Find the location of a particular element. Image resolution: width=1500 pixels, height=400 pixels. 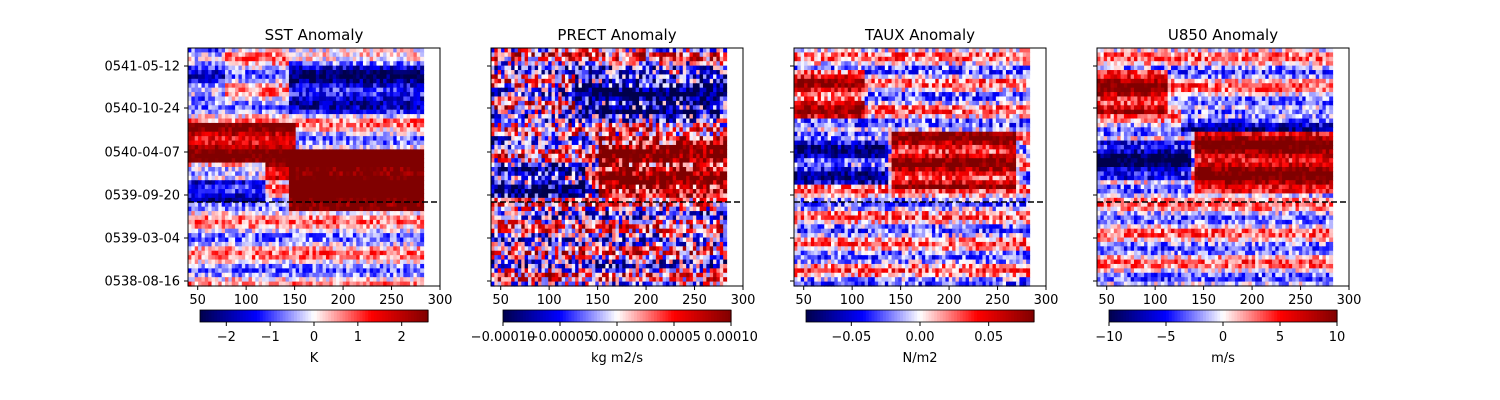

colorbar-tick-label: 2 is located at coordinates (402, 337).